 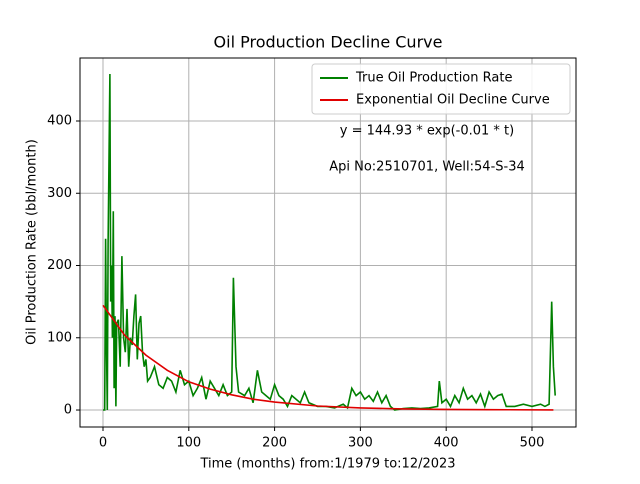 What do you see at coordinates (32, 242) in the screenshot?
I see `y-axis-label: Oil Production Rate (bbl/month)` at bounding box center [32, 242].